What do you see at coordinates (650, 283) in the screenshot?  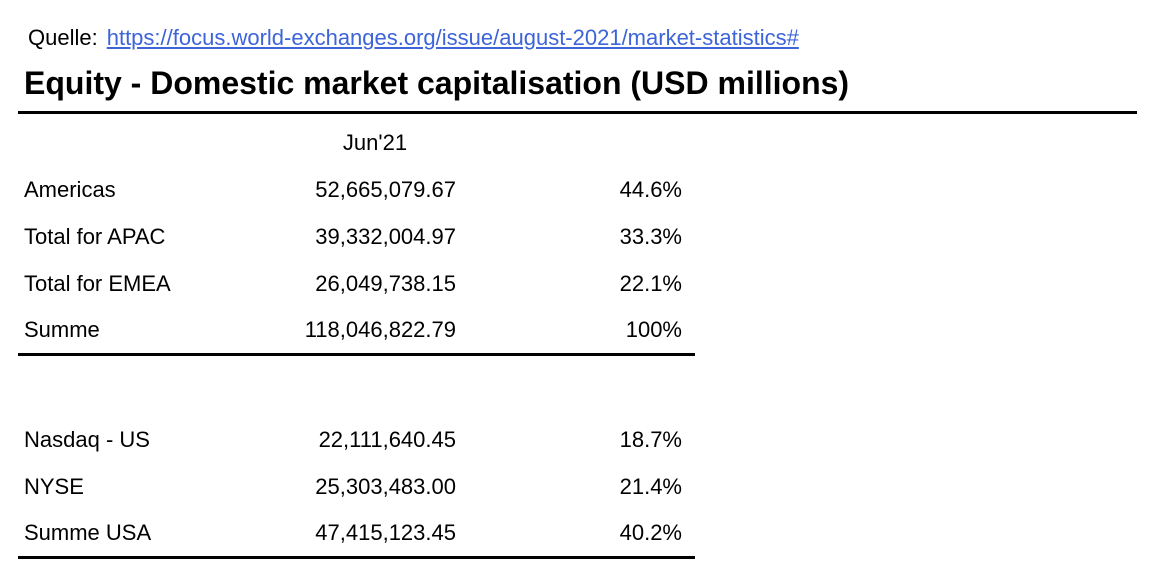 I see `row-share: 22.1%` at bounding box center [650, 283].